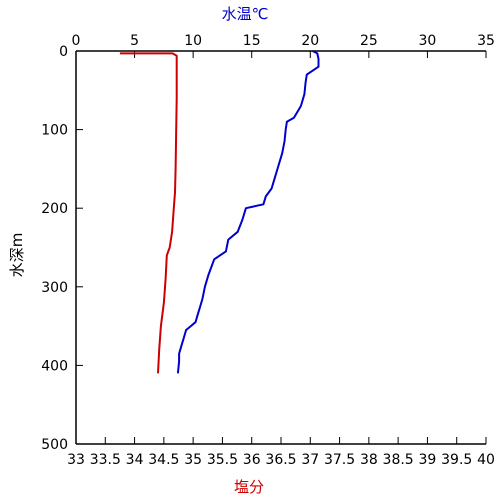 This screenshot has height=500, width=500. I want to click on top-axis-tick-label: 20, so click(310, 41).